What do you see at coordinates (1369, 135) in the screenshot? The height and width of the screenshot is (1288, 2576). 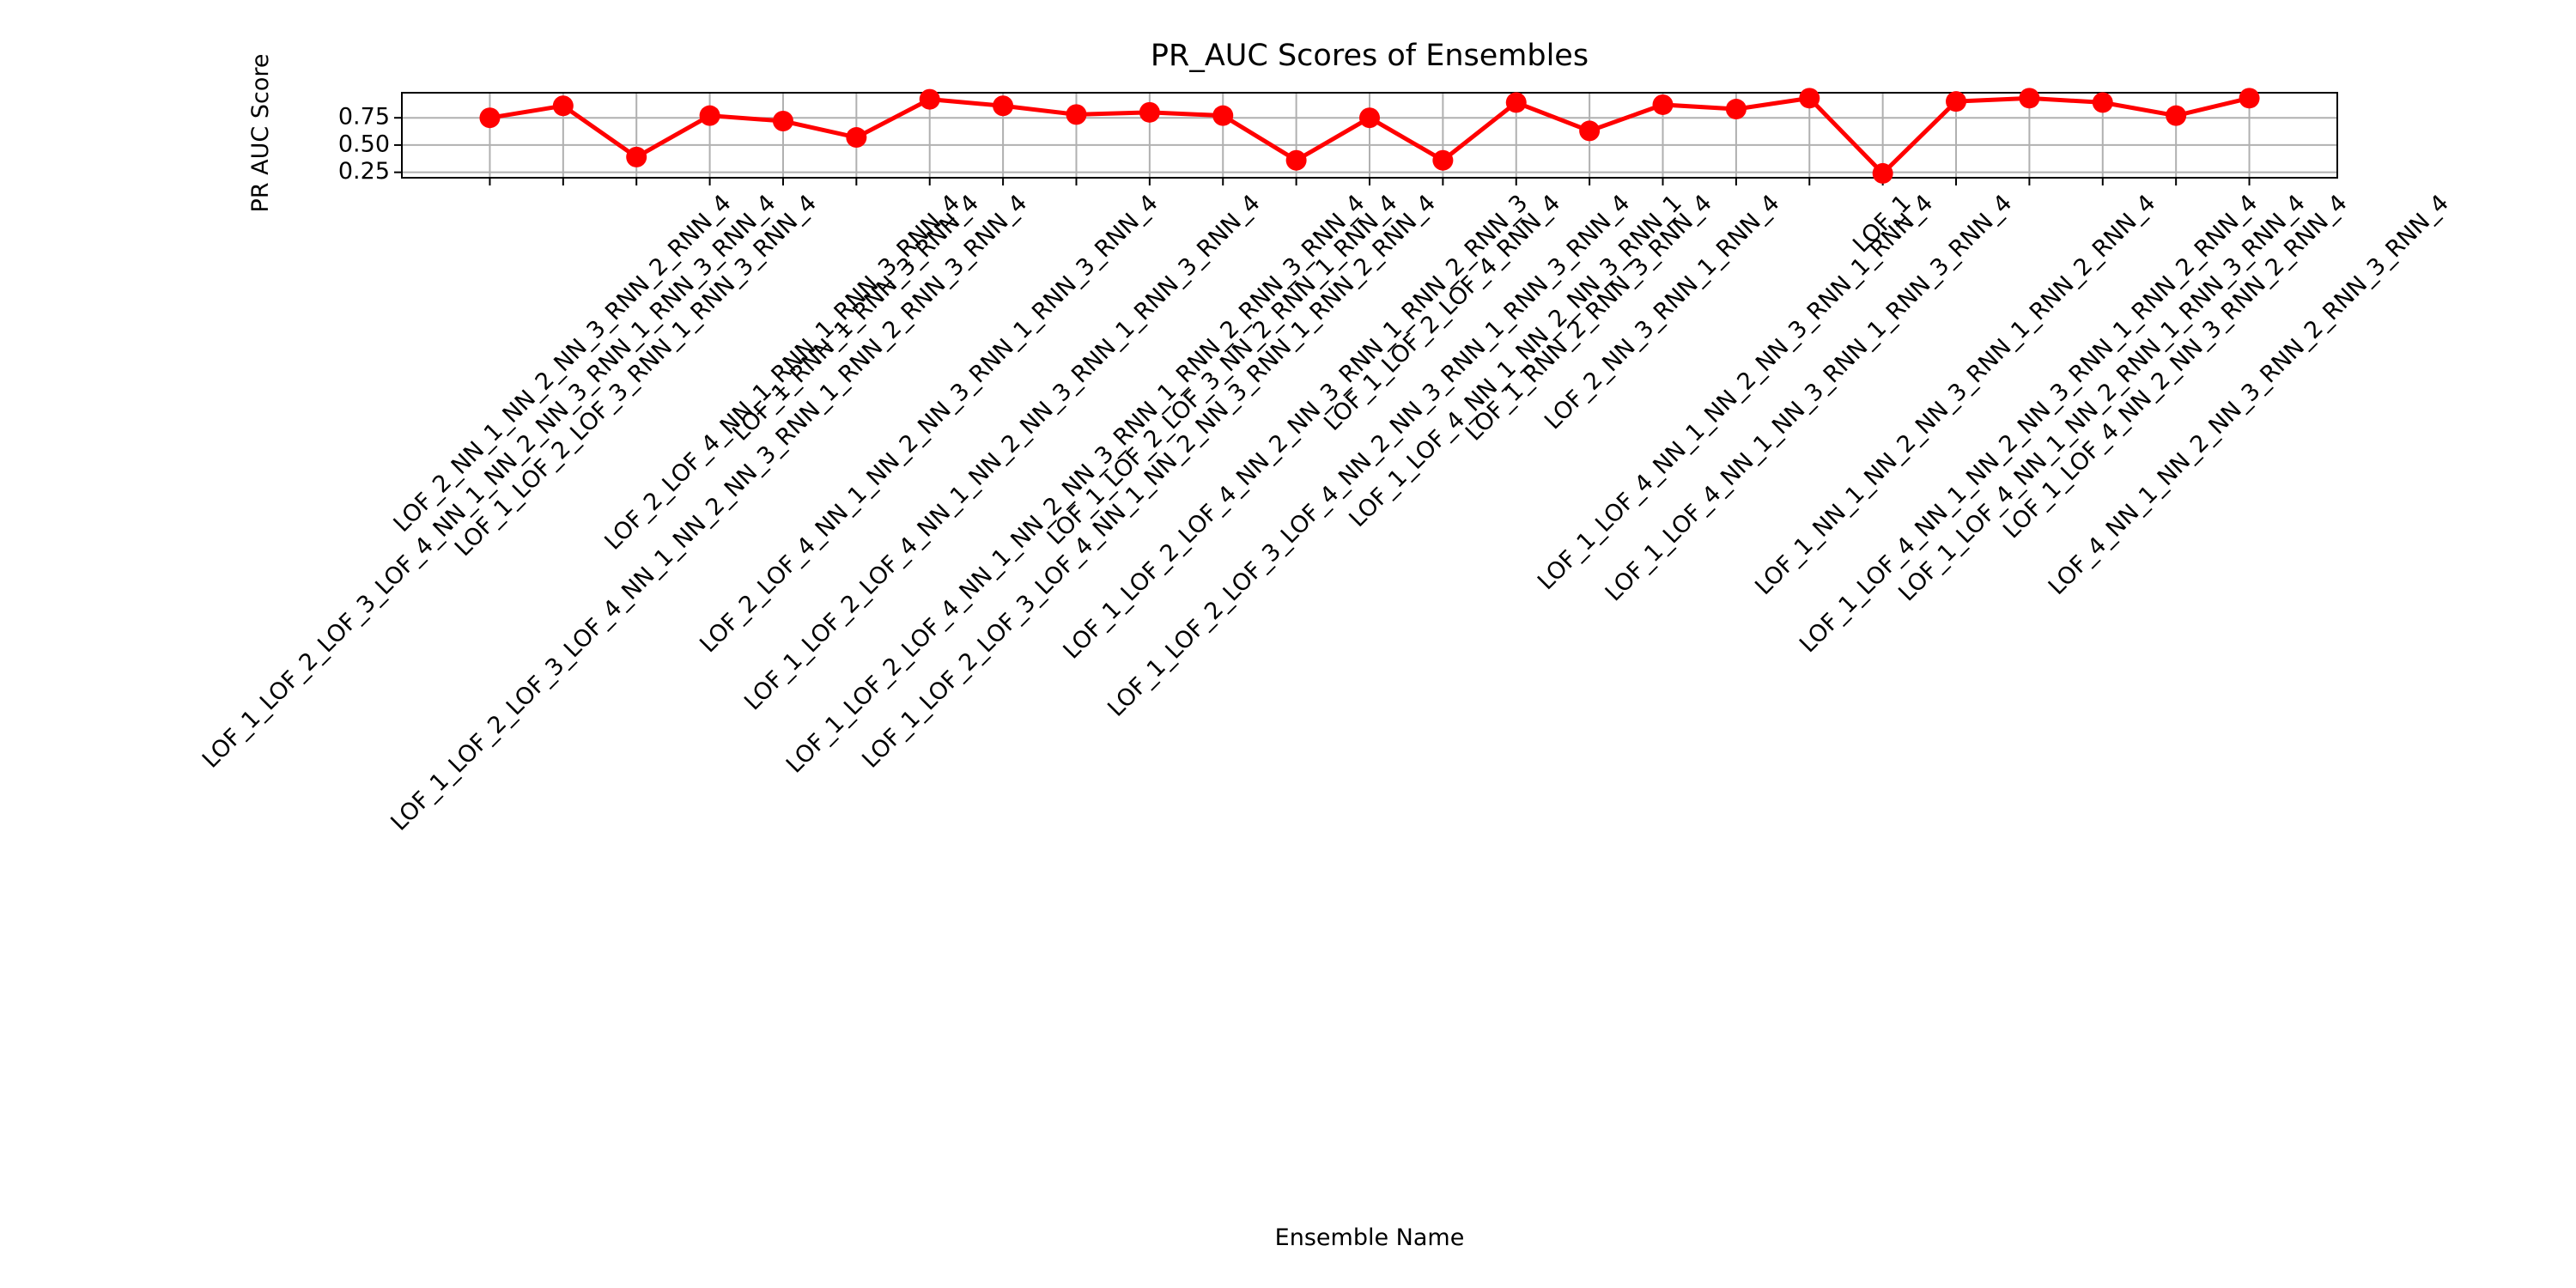 I see `plot-frame` at bounding box center [1369, 135].